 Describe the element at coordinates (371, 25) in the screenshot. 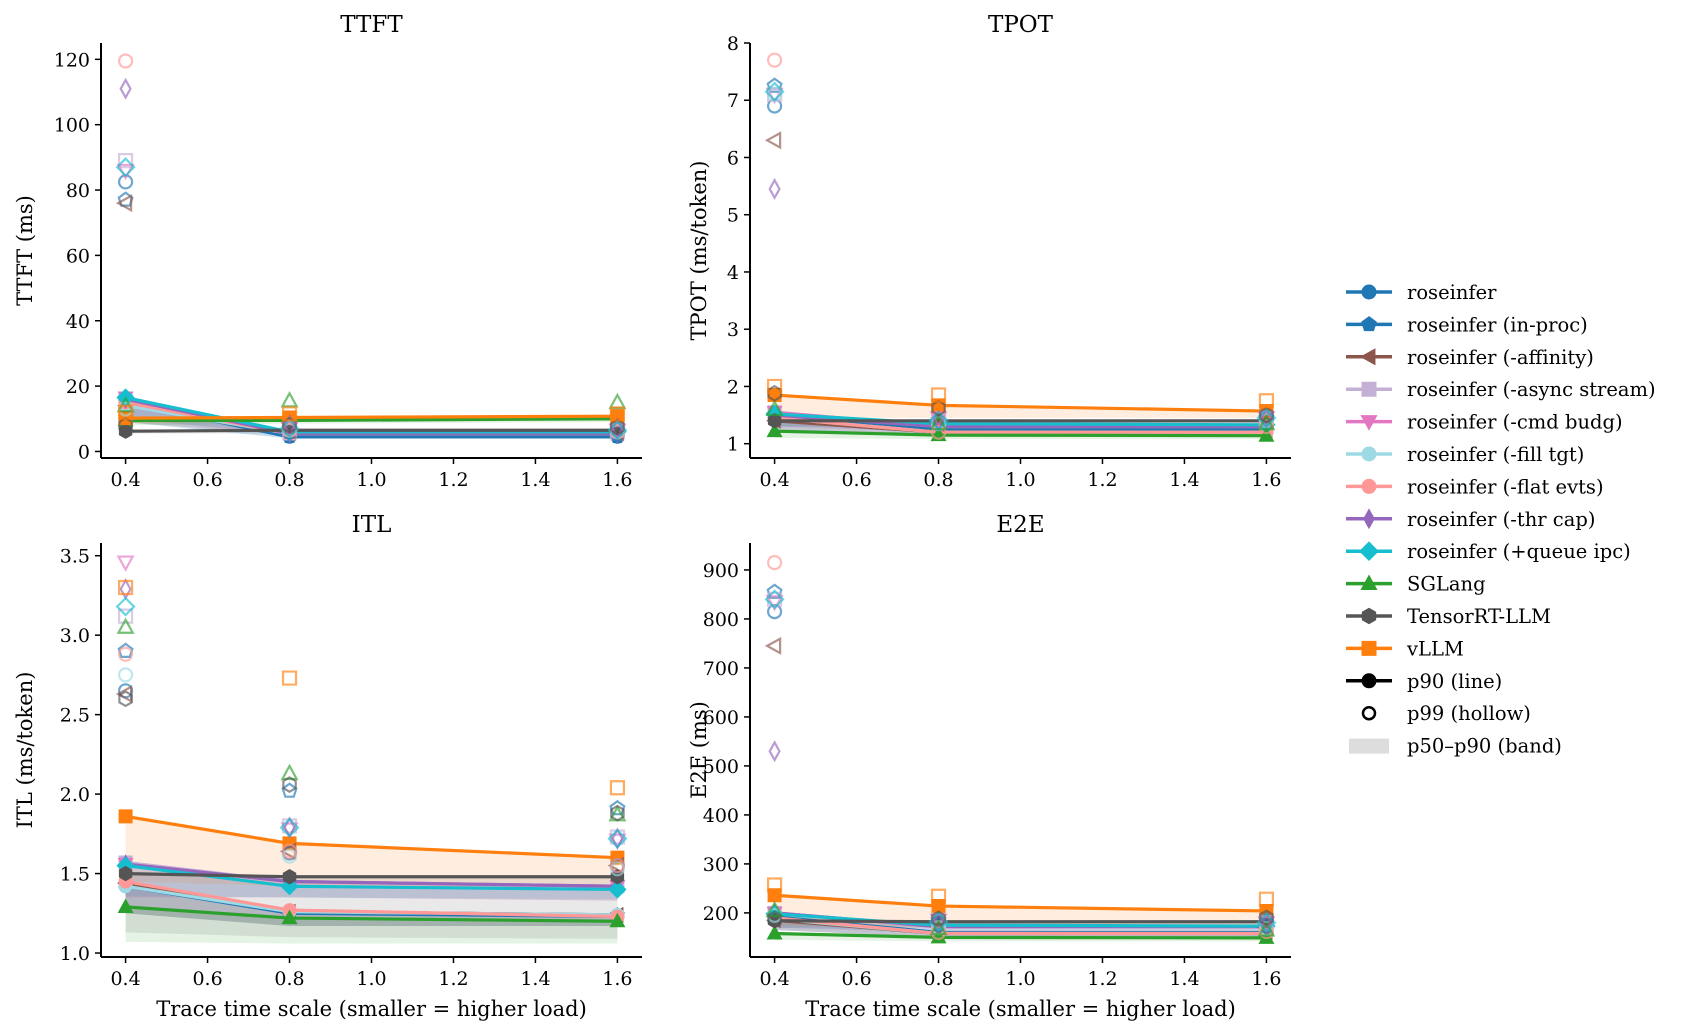

I see `panel-title: TTFT` at that location.